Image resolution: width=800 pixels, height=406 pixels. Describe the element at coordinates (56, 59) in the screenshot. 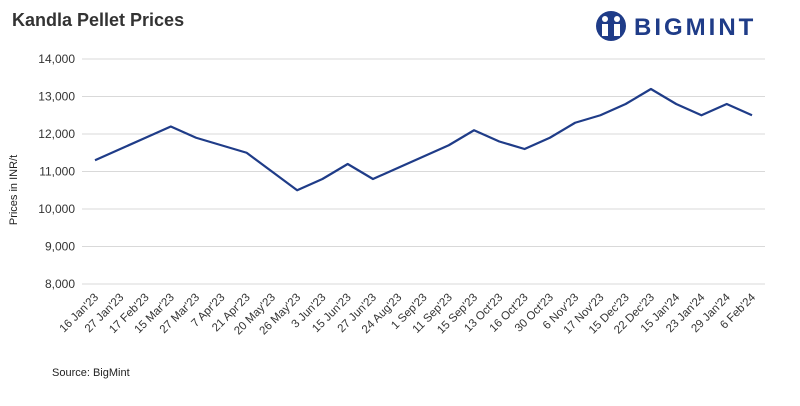

I see `y-tick-label: 14,000` at that location.